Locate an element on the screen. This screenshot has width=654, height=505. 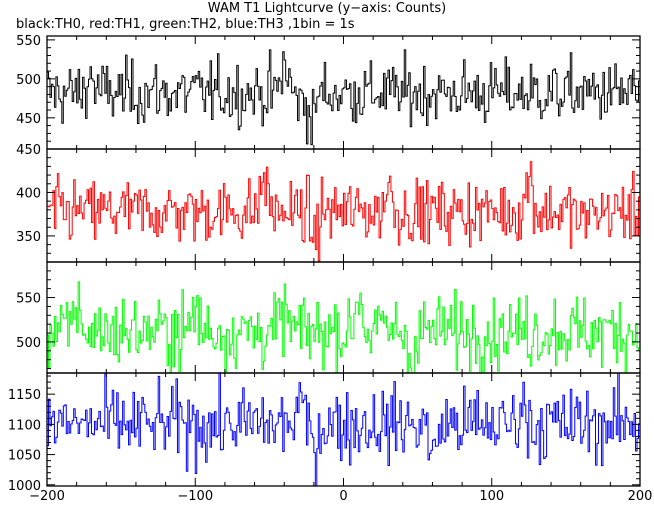
y-tick-label: 1150 is located at coordinates (24, 395).